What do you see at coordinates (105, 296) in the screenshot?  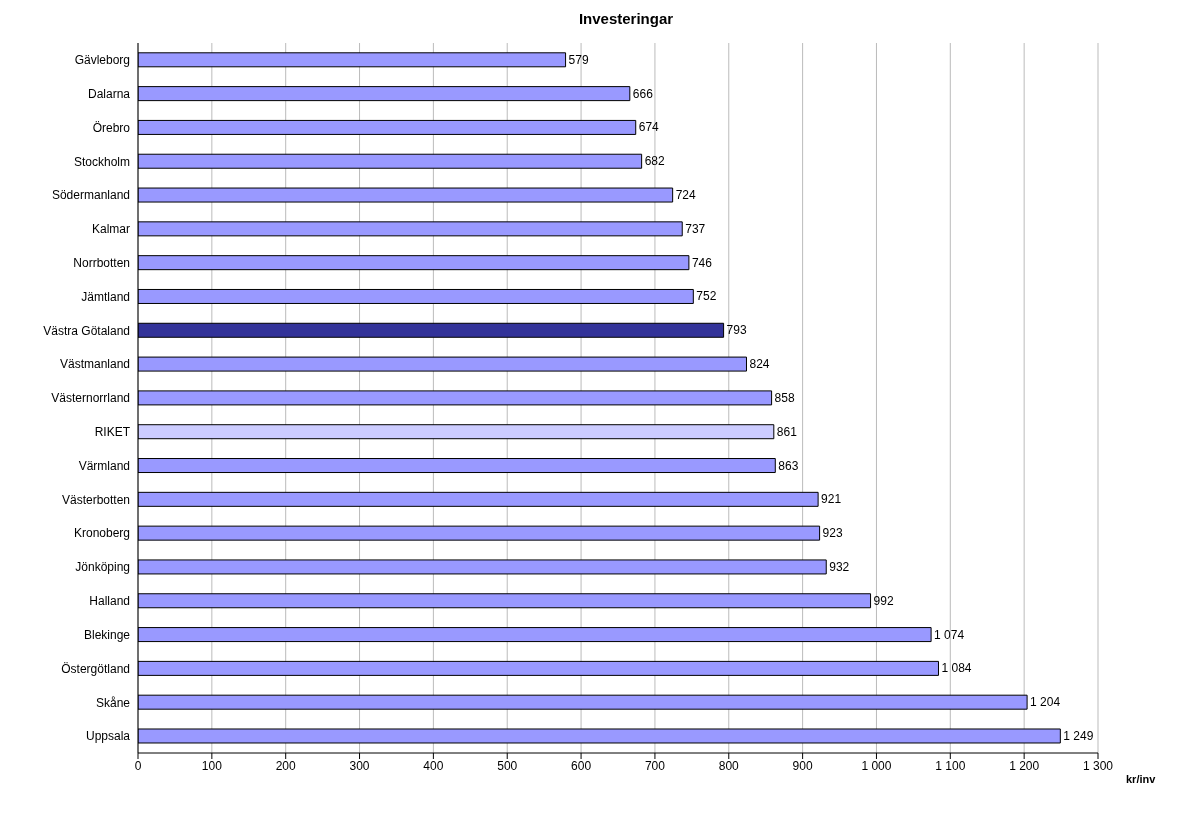 I see `y-tick-label: Jämtland` at bounding box center [105, 296].